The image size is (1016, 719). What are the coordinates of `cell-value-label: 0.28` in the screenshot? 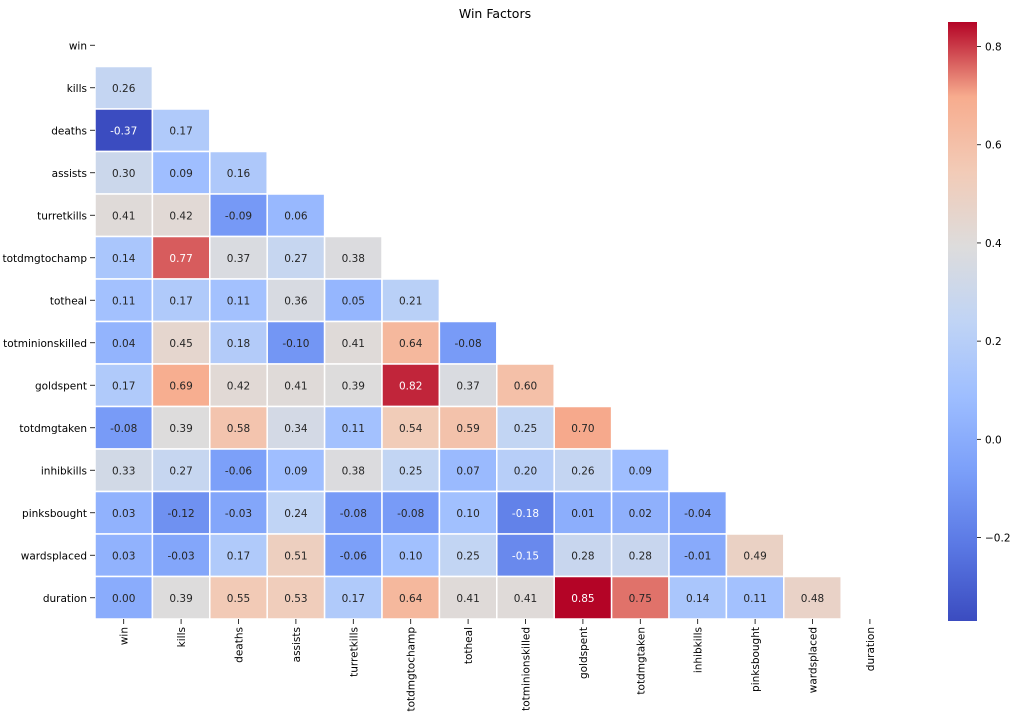 It's located at (582, 556).